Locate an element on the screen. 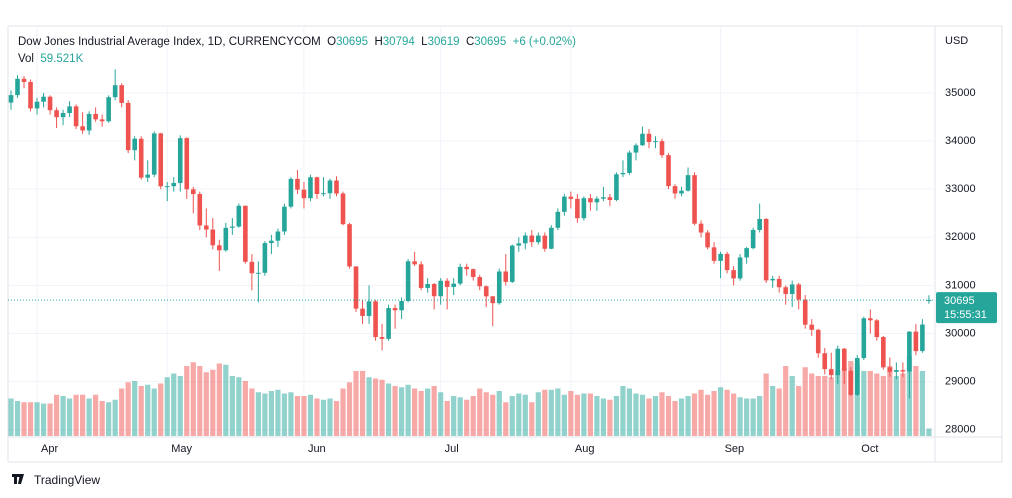 The height and width of the screenshot is (498, 1012). countdown-label: 15:55:31 is located at coordinates (965, 315).